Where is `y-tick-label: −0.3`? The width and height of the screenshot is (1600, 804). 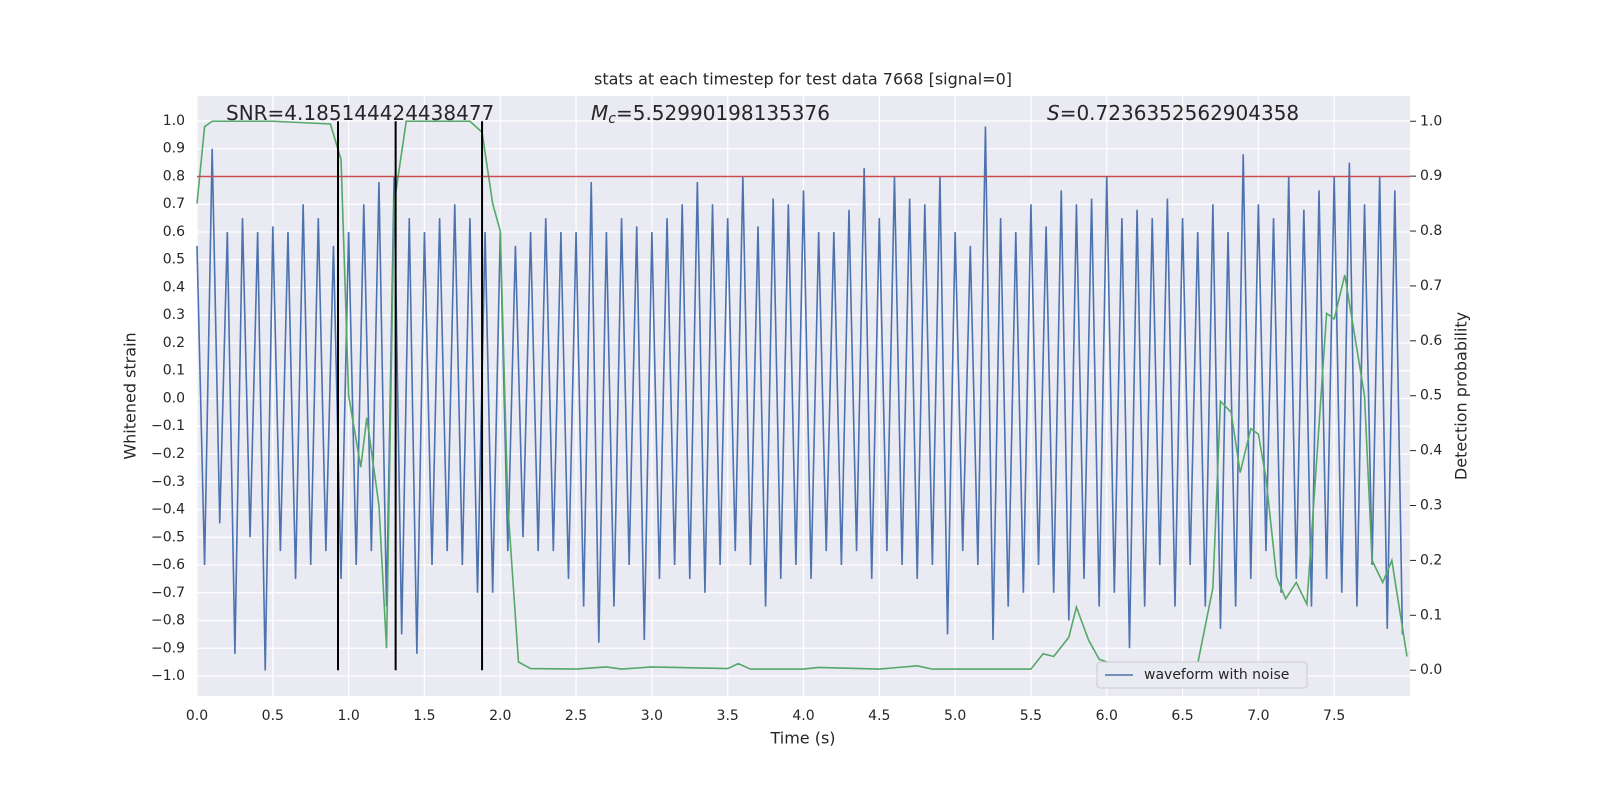 y-tick-label: −0.3 is located at coordinates (168, 482).